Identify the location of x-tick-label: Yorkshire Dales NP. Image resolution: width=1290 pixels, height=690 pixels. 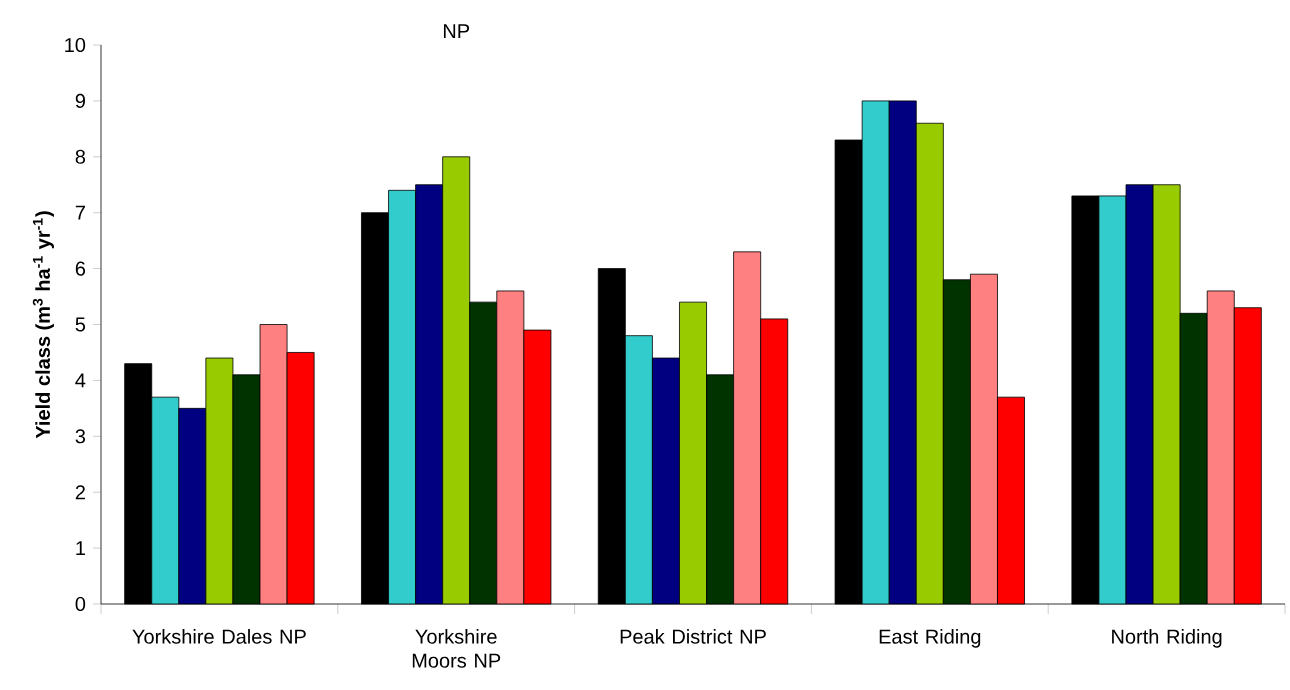
(219, 636).